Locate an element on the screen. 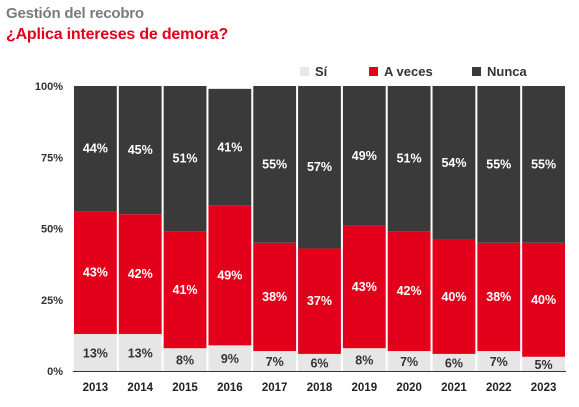  bar-segment-2016-sí is located at coordinates (230, 358).